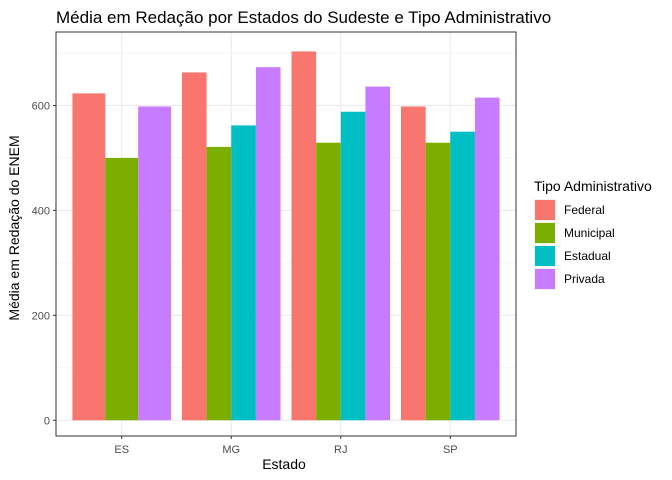 This screenshot has height=480, width=672. What do you see at coordinates (545, 233) in the screenshot?
I see `legend-key-municipal` at bounding box center [545, 233].